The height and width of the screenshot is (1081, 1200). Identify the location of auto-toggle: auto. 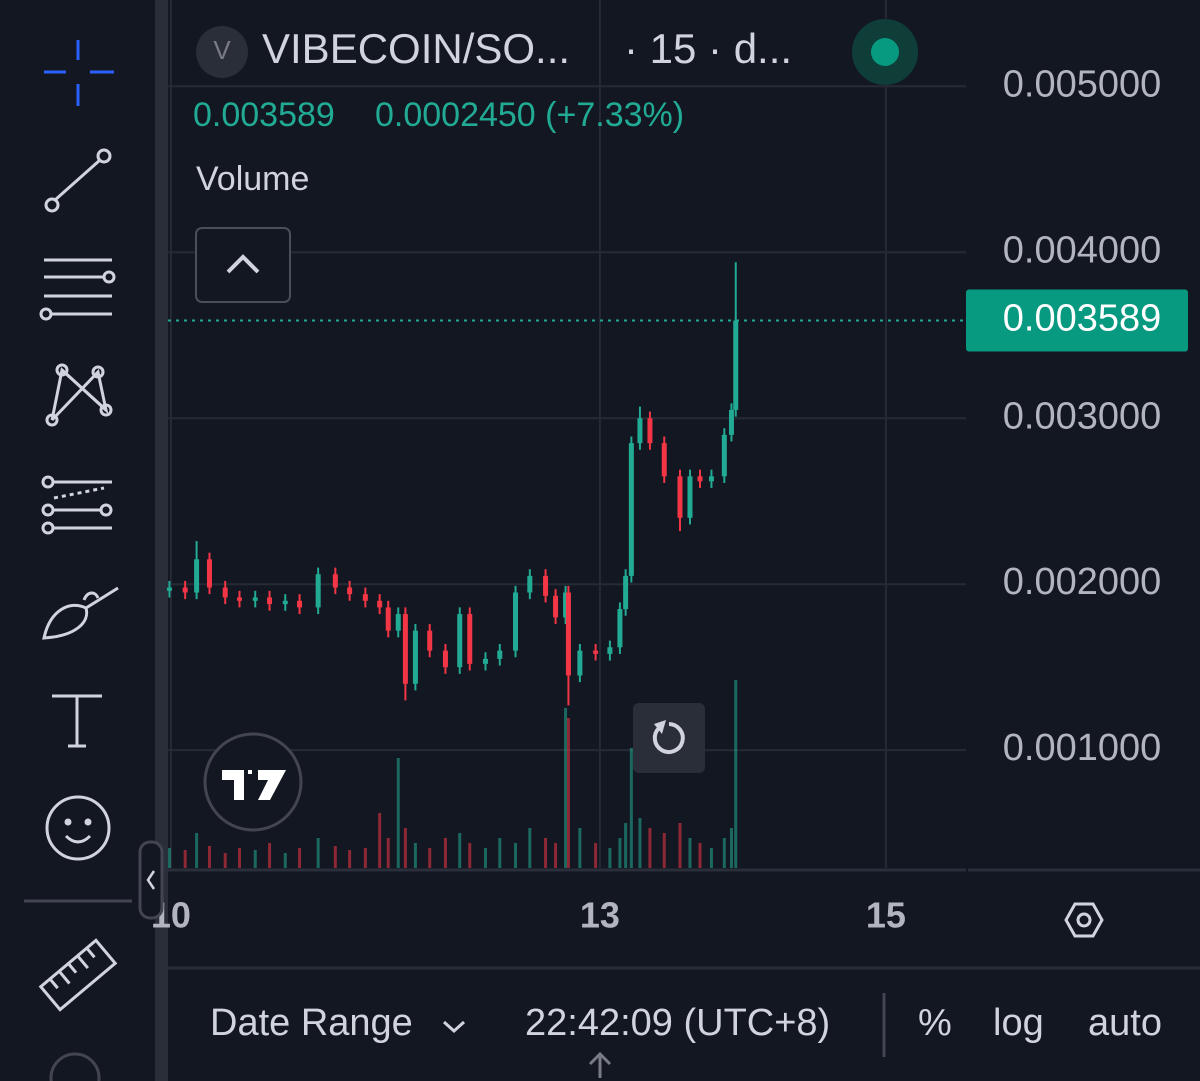
(1125, 1023).